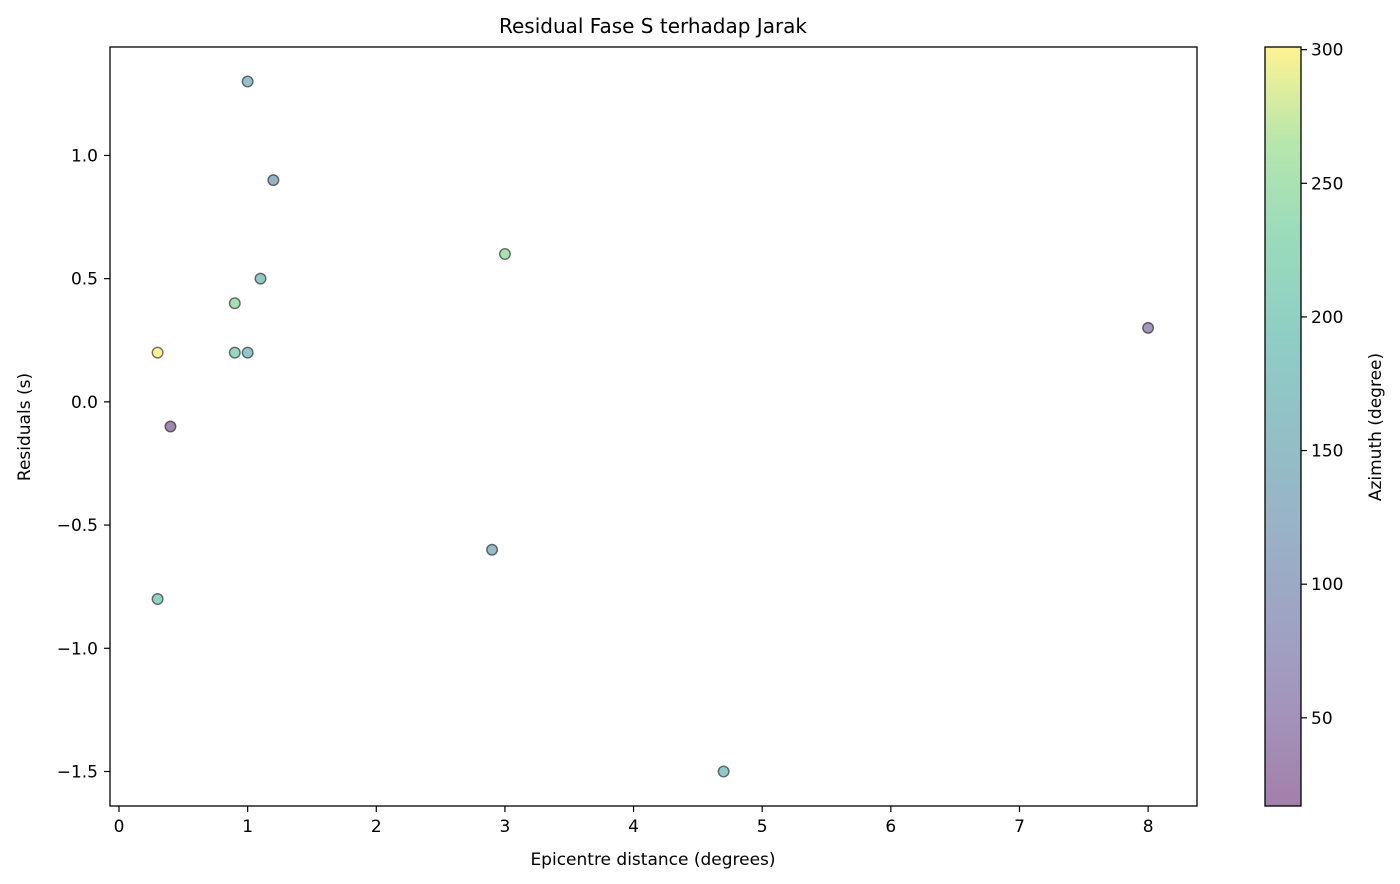 The image size is (1400, 884). Describe the element at coordinates (762, 827) in the screenshot. I see `x-tick-label: 5` at that location.